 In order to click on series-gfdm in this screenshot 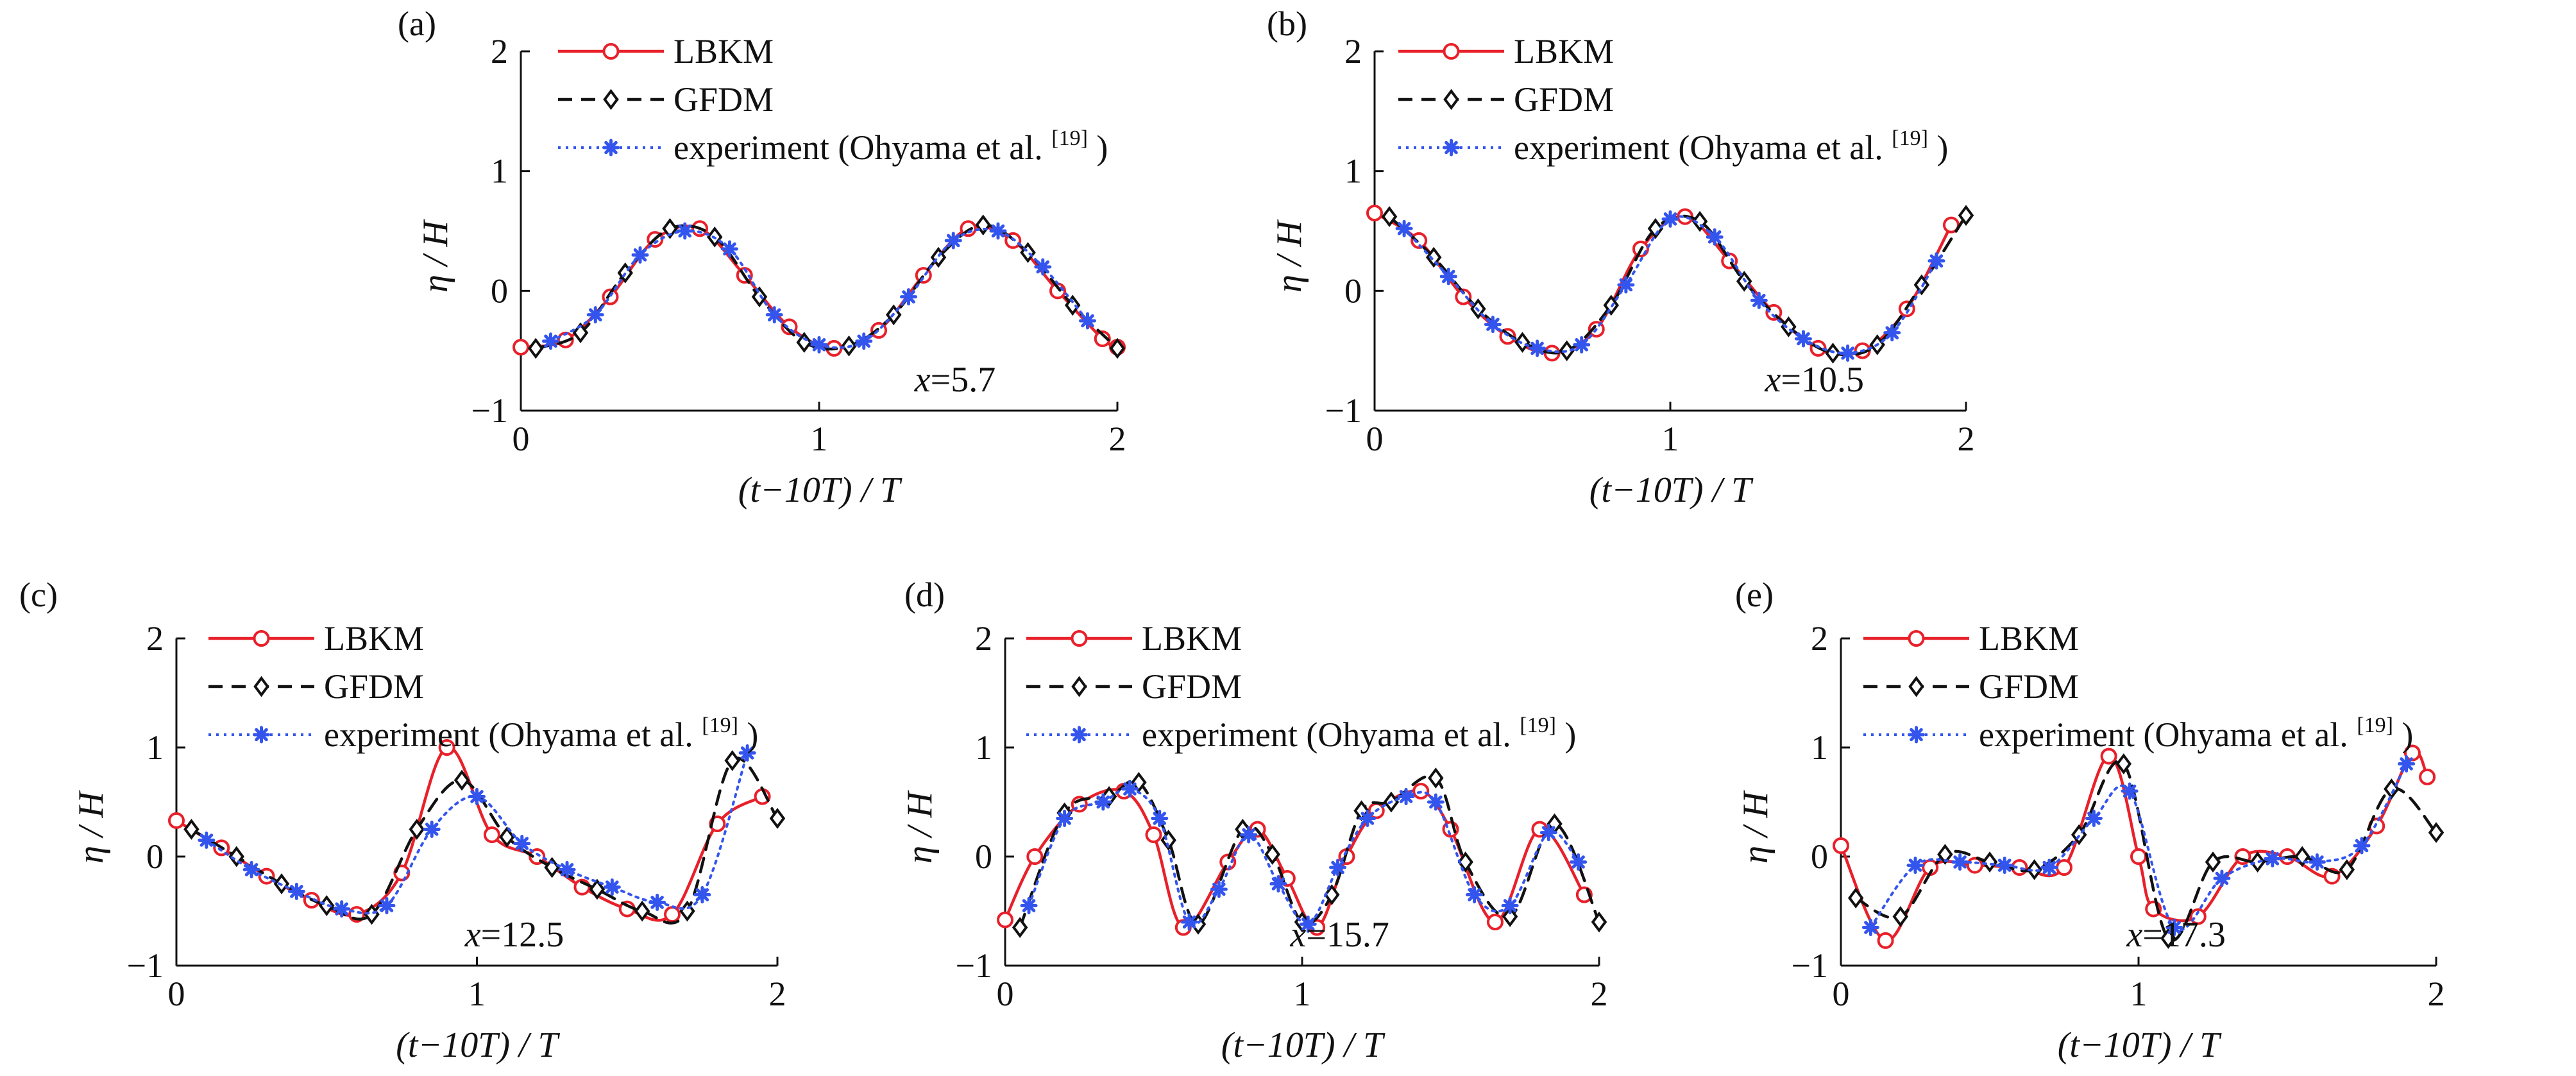, I will do `click(1677, 284)`.